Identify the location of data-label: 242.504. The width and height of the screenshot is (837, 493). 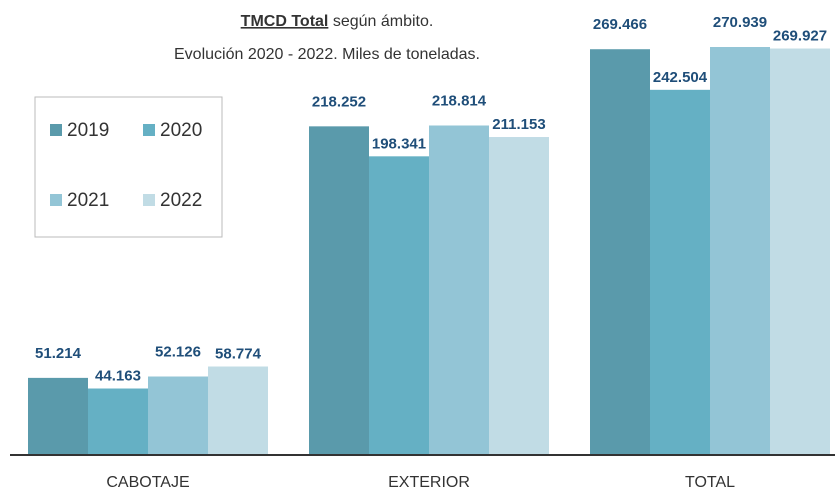
(680, 77).